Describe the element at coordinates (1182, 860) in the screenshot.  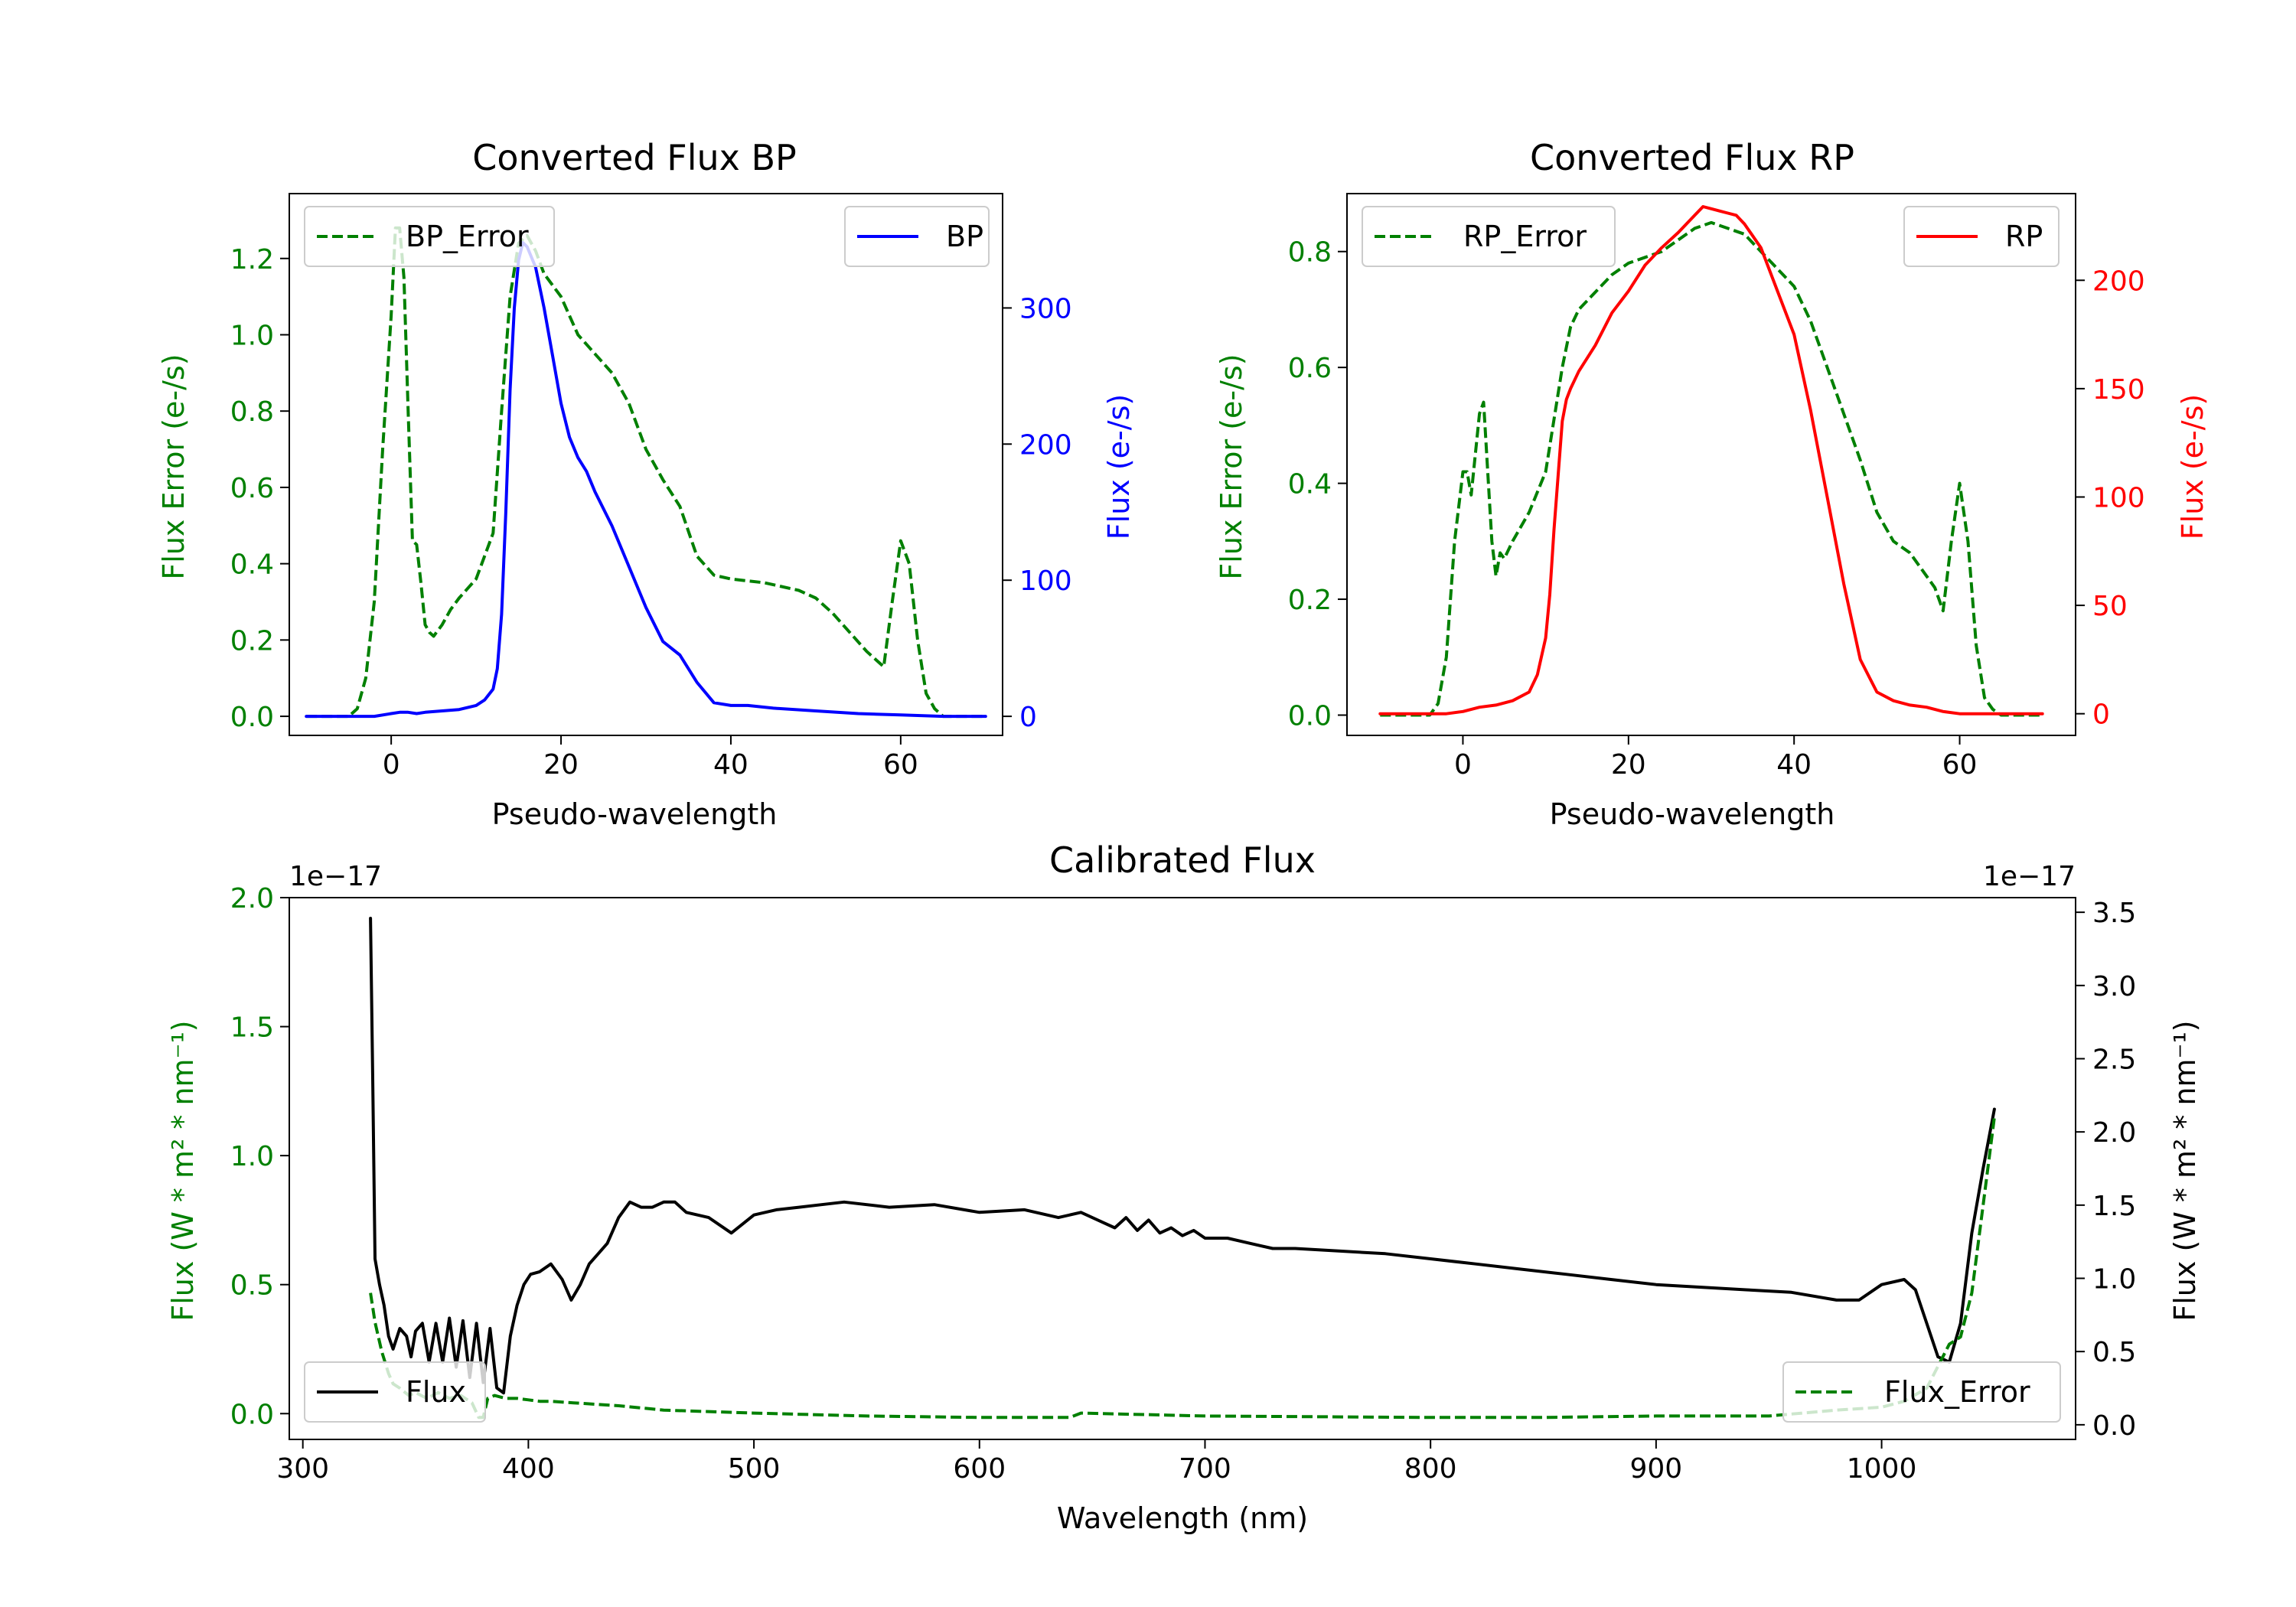
I see `chart-title: Calibrated Flux` at that location.